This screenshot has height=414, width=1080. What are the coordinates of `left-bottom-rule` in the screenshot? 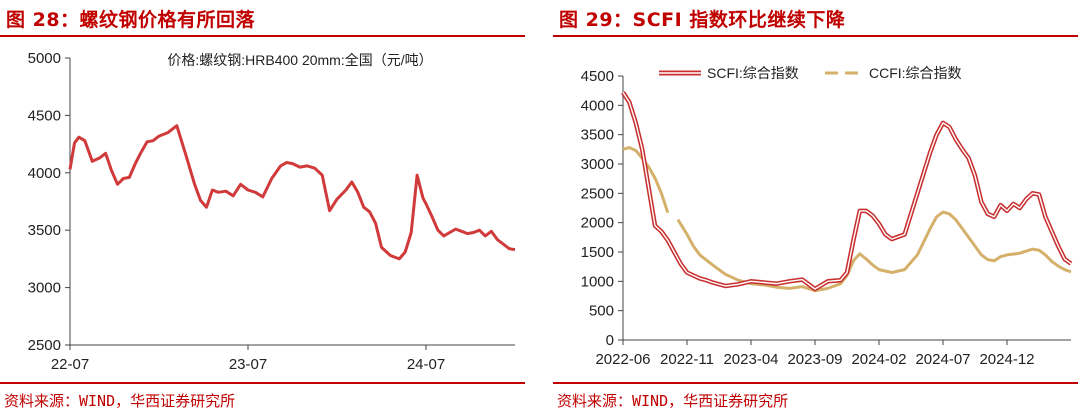 It's located at (262, 383).